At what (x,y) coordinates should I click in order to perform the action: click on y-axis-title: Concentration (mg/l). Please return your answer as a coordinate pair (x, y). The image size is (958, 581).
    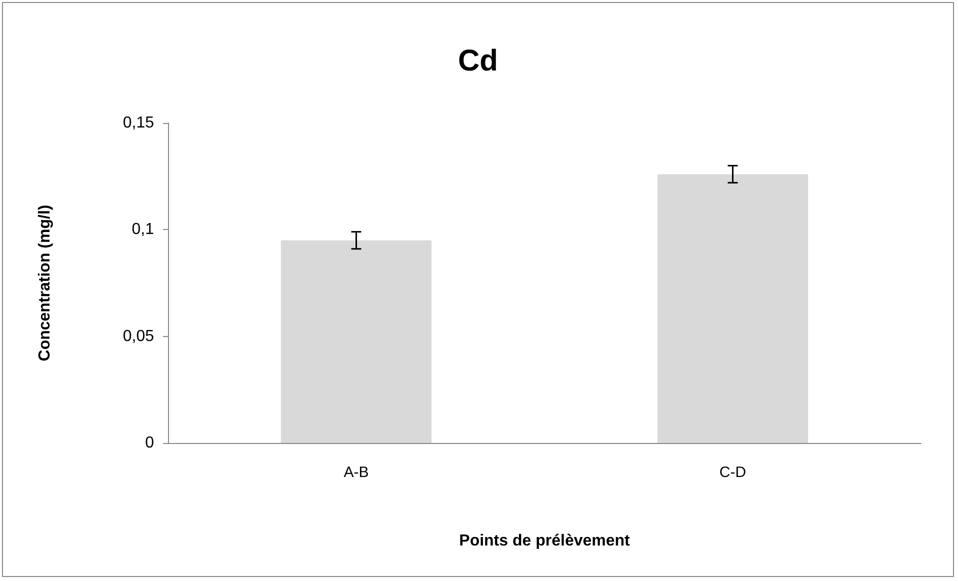
    Looking at the image, I should click on (45, 283).